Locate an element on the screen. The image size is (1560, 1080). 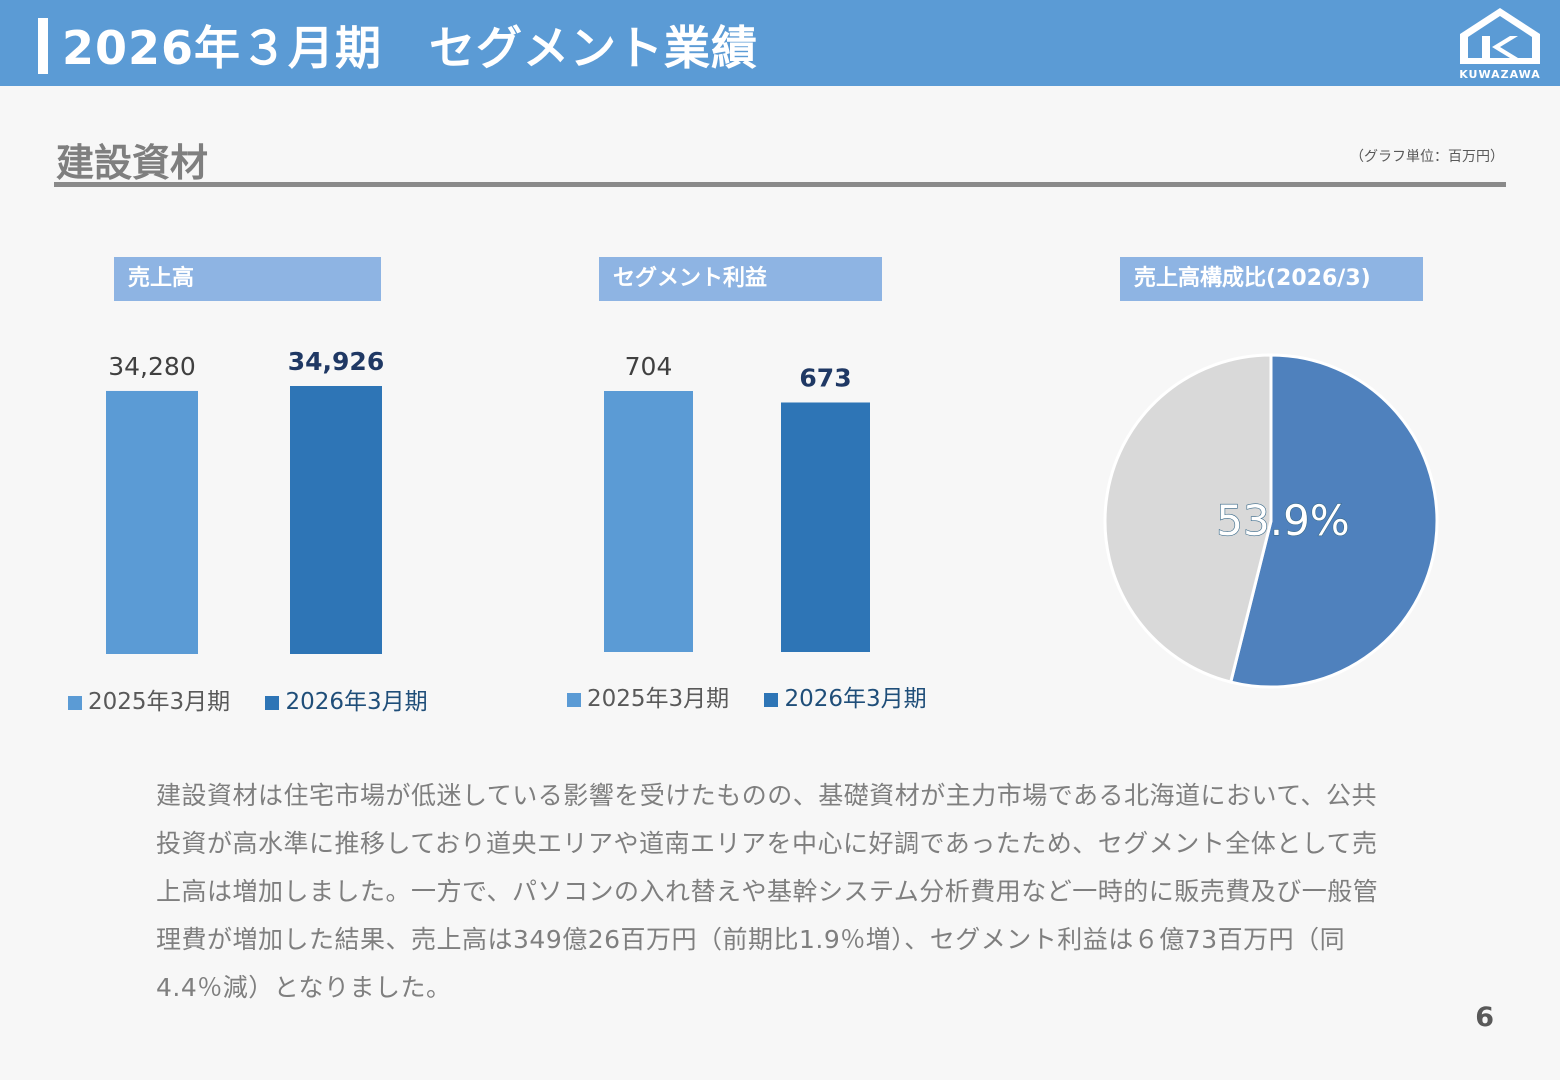
bar-value-label: 704 is located at coordinates (649, 366).